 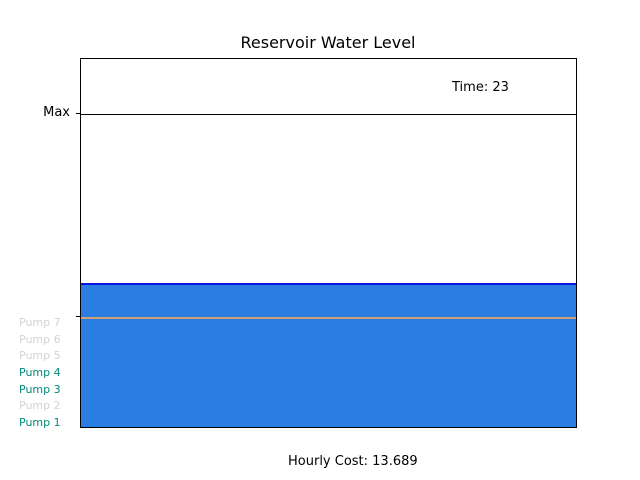 I want to click on time-label: Time: 23, so click(x=480, y=87).